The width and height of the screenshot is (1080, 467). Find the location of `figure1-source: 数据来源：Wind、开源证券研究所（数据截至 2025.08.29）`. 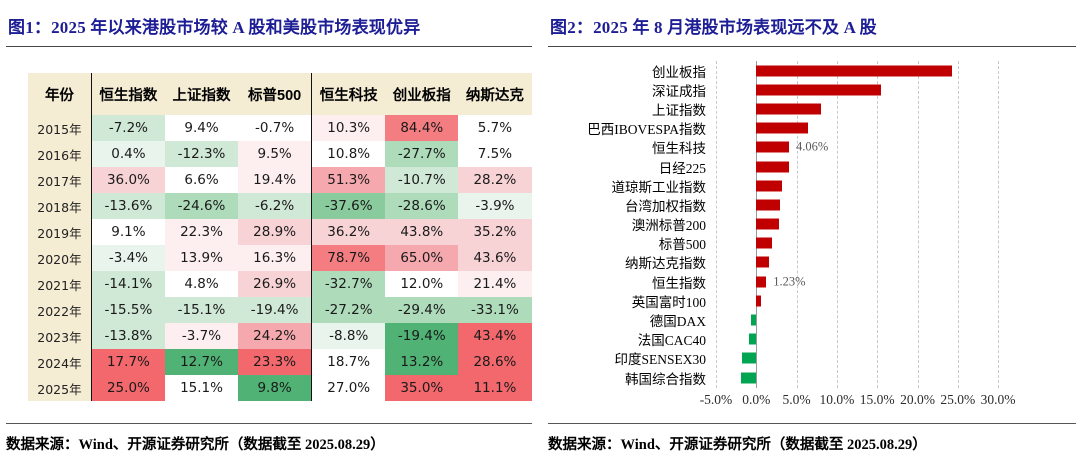

figure1-source: 数据来源：Wind、开源证券研究所（数据截至 2025.08.29） is located at coordinates (269, 438).